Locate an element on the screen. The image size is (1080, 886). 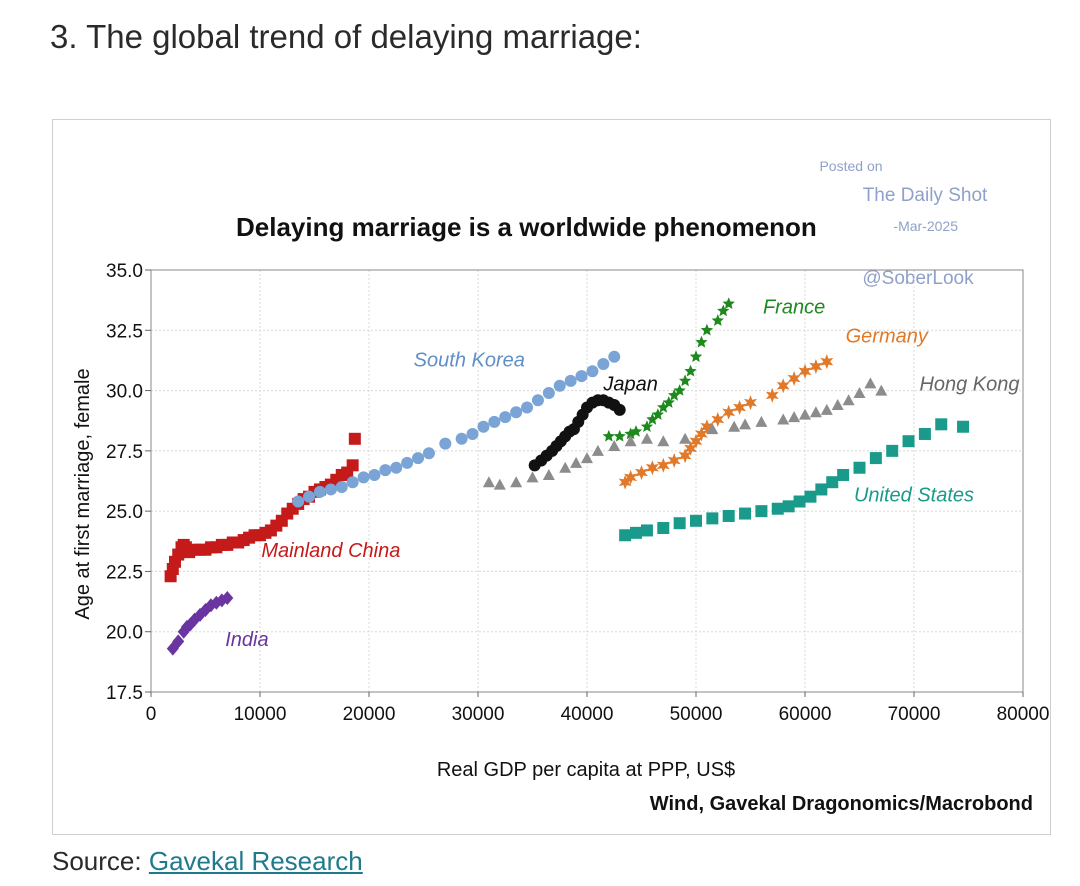
watermark-date: -Mar-2025 is located at coordinates (925, 226).